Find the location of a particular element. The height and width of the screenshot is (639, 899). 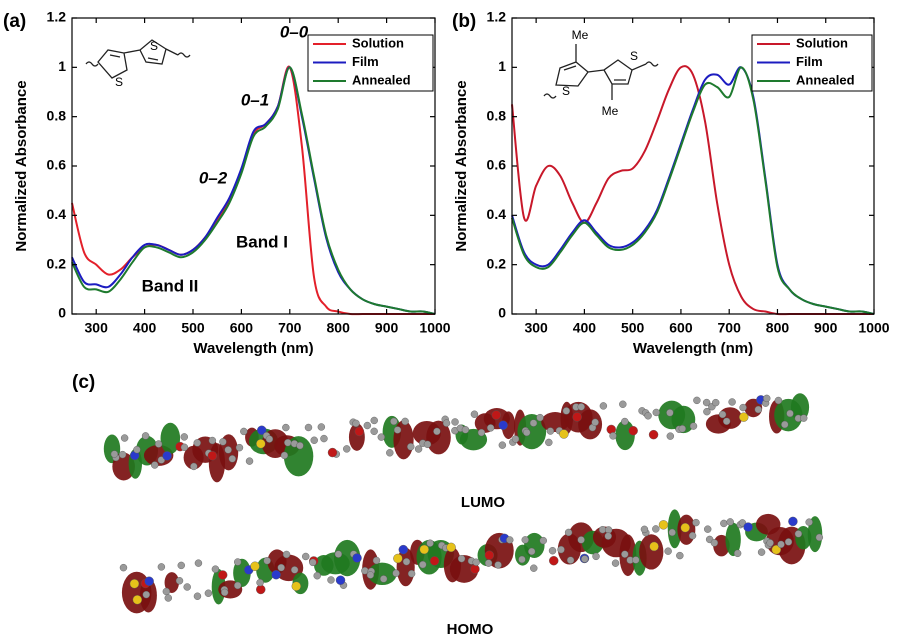

y-axis-label: Normalized Absorbance is located at coordinates (21, 165).